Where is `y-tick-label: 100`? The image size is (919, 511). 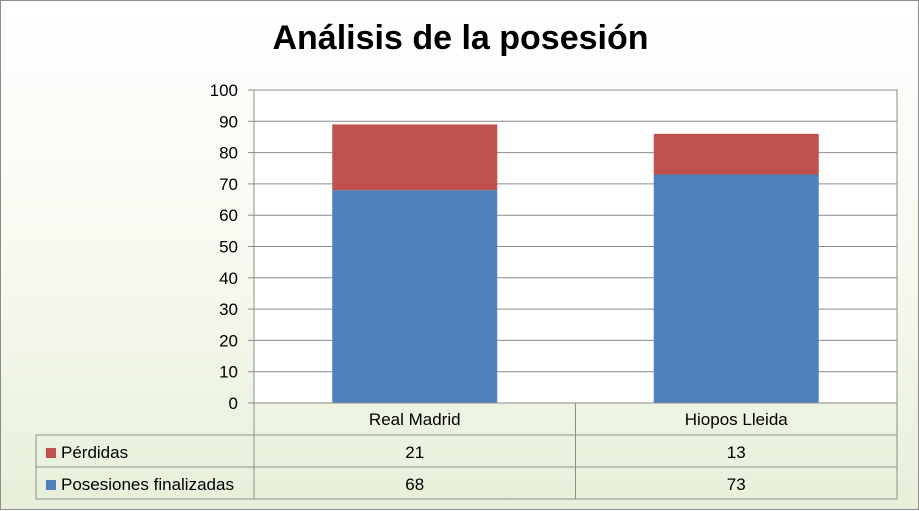
y-tick-label: 100 is located at coordinates (224, 90).